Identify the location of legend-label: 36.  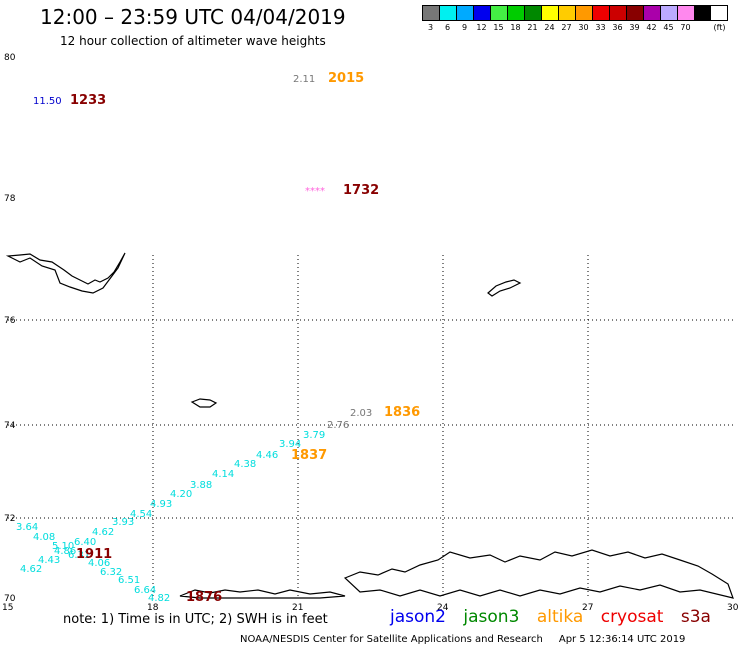
(617, 27).